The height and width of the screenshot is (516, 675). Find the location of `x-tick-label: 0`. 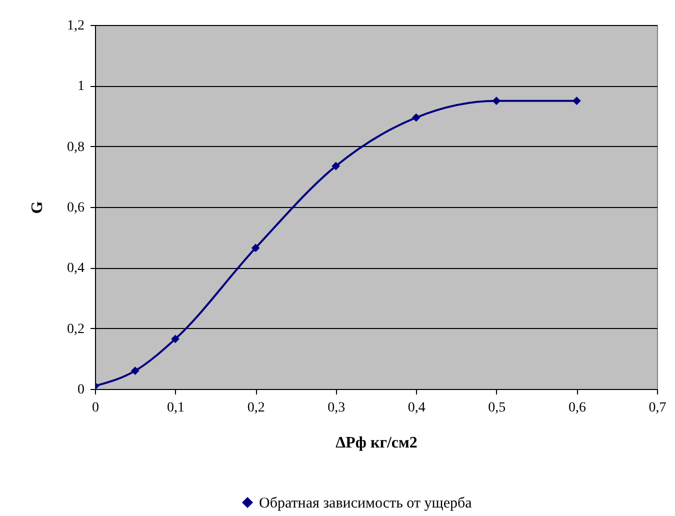

x-tick-label: 0 is located at coordinates (95, 408).